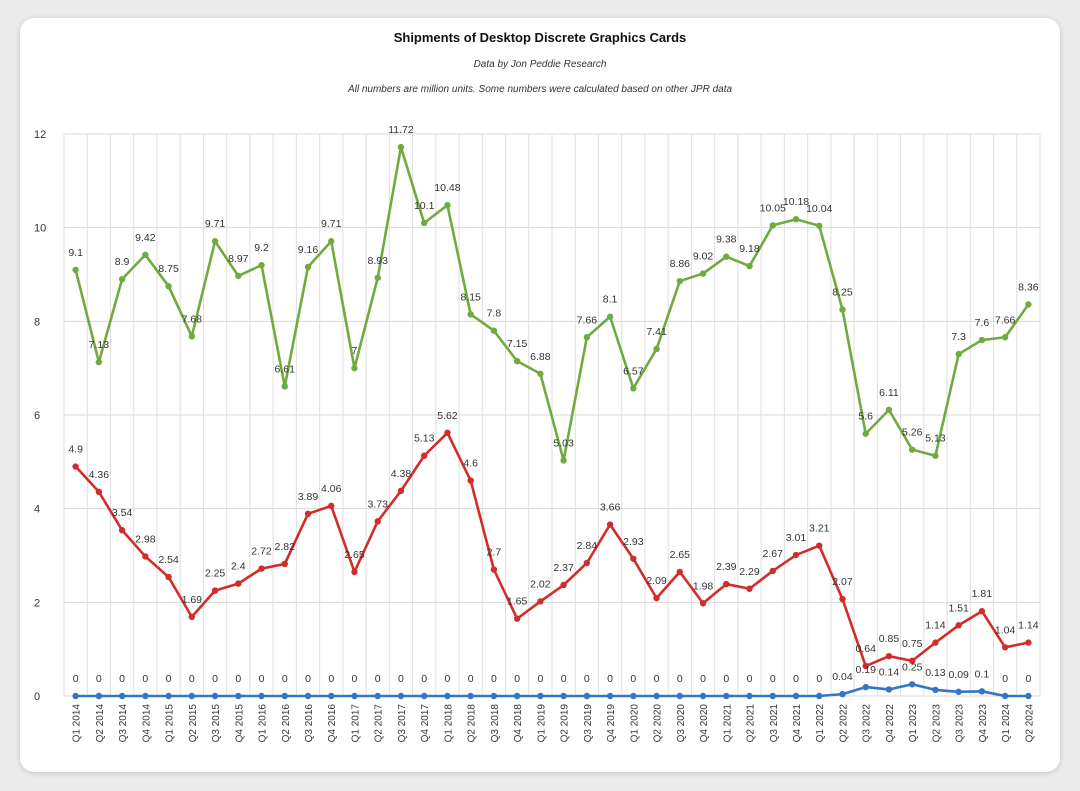  Describe the element at coordinates (472, 723) in the screenshot. I see `x-tick-label: Q2 2018` at that location.